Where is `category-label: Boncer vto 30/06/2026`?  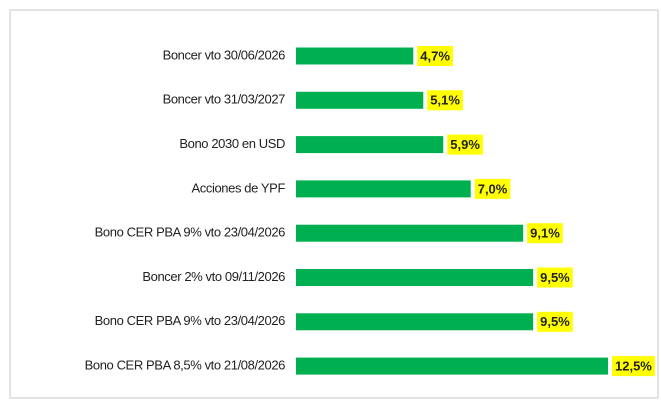
category-label: Boncer vto 30/06/2026 is located at coordinates (224, 54).